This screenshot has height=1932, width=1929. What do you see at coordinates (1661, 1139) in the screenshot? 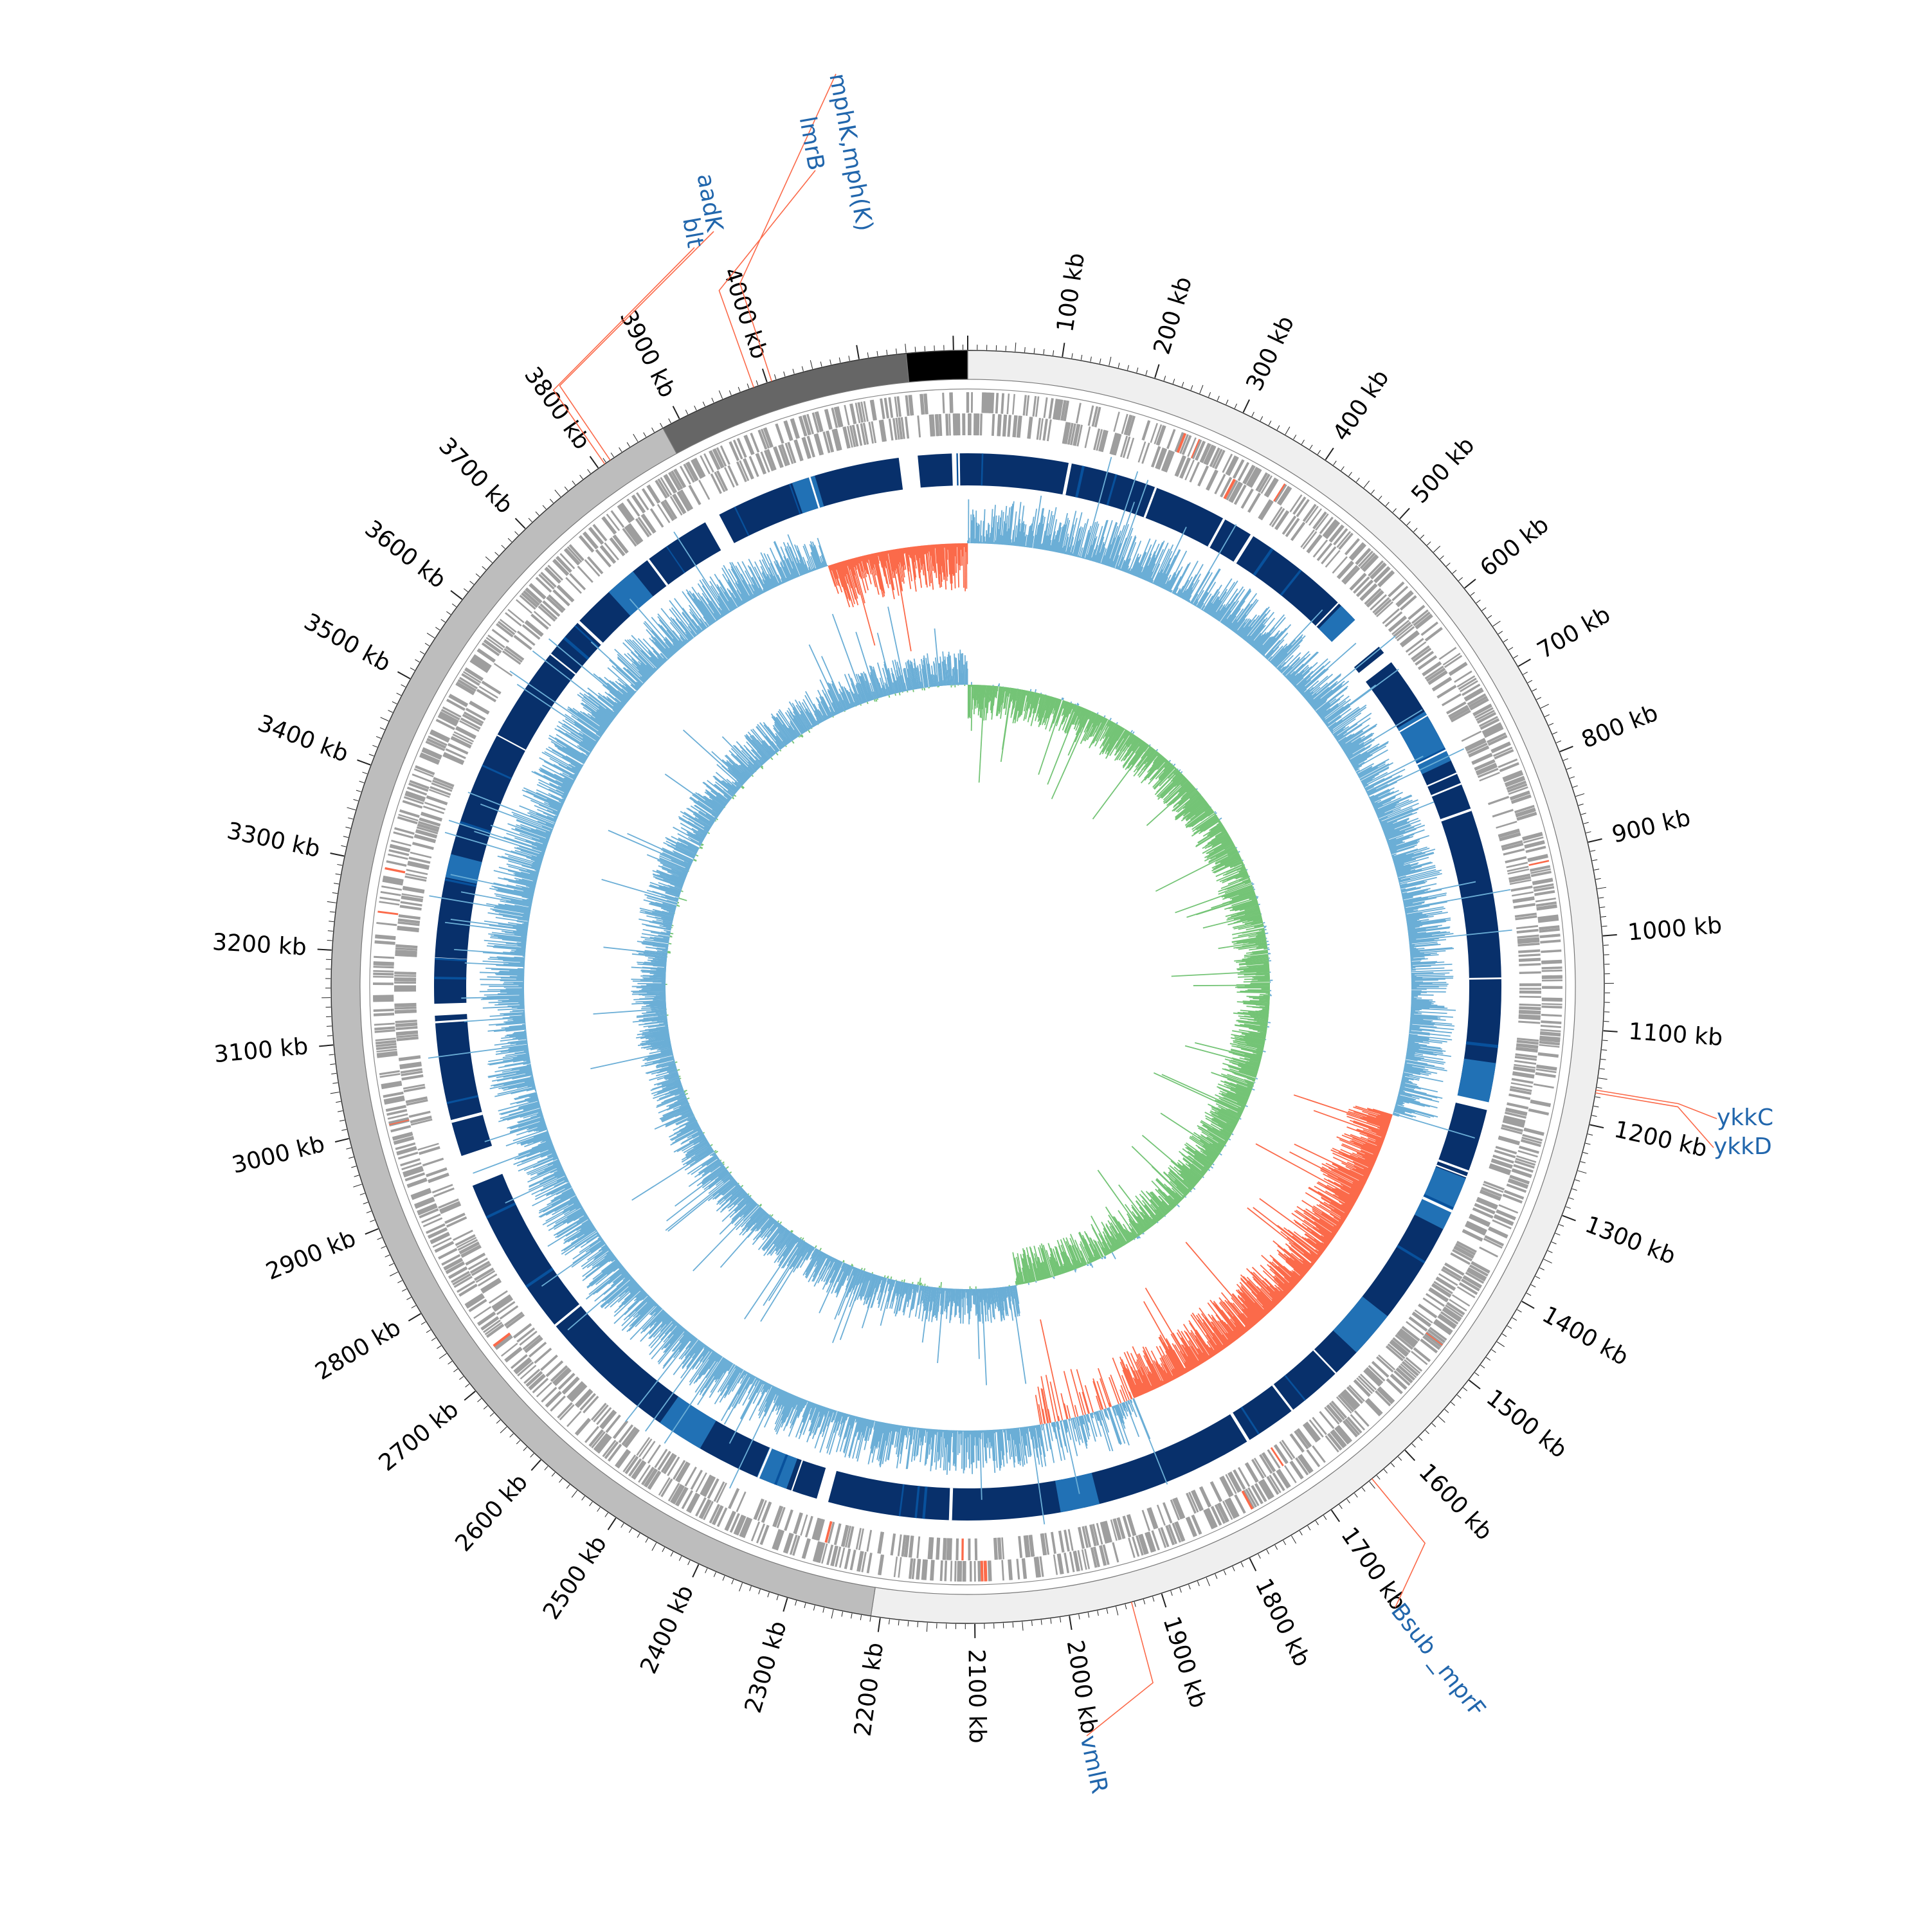
I see `tick-label: 1200 kb` at bounding box center [1661, 1139].